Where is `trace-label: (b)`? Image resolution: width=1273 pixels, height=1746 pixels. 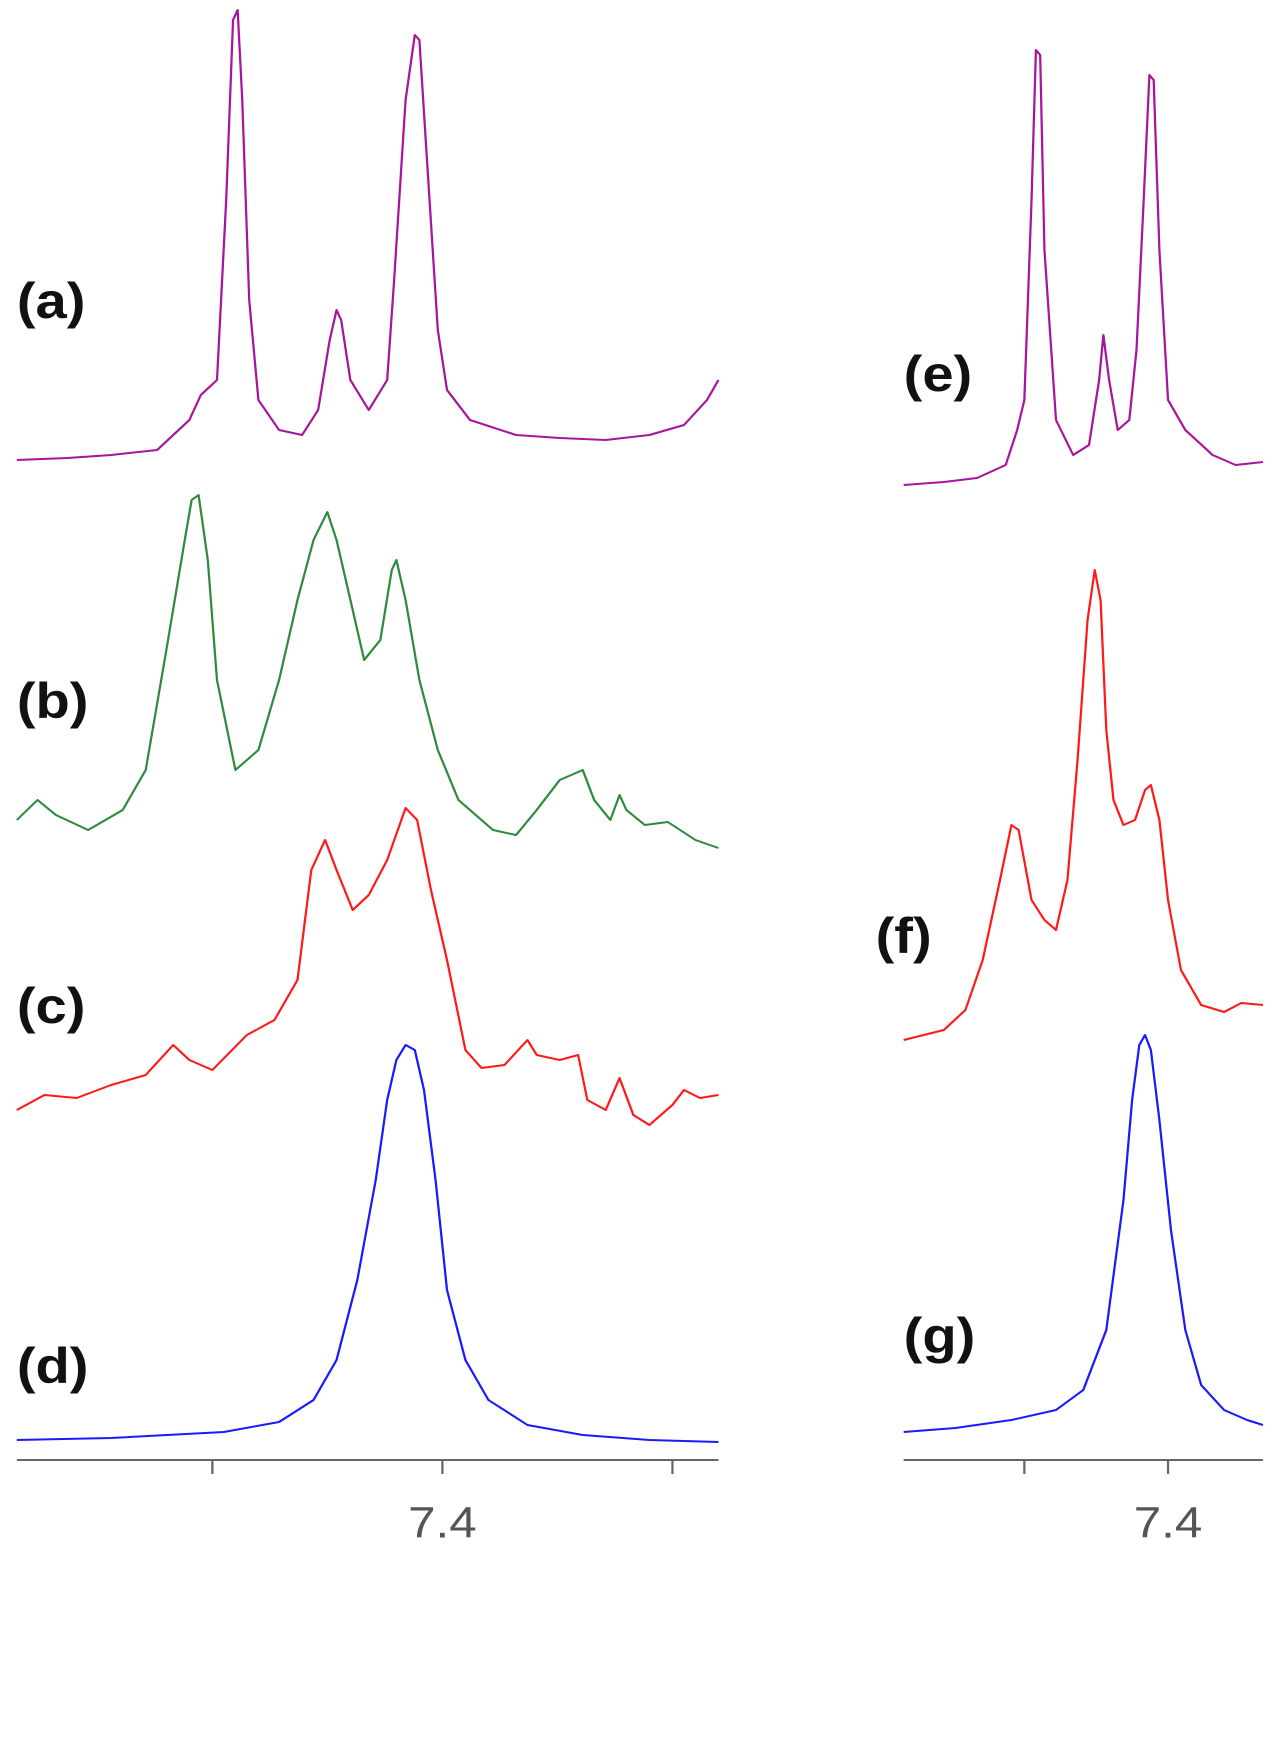
trace-label: (b) is located at coordinates (53, 702).